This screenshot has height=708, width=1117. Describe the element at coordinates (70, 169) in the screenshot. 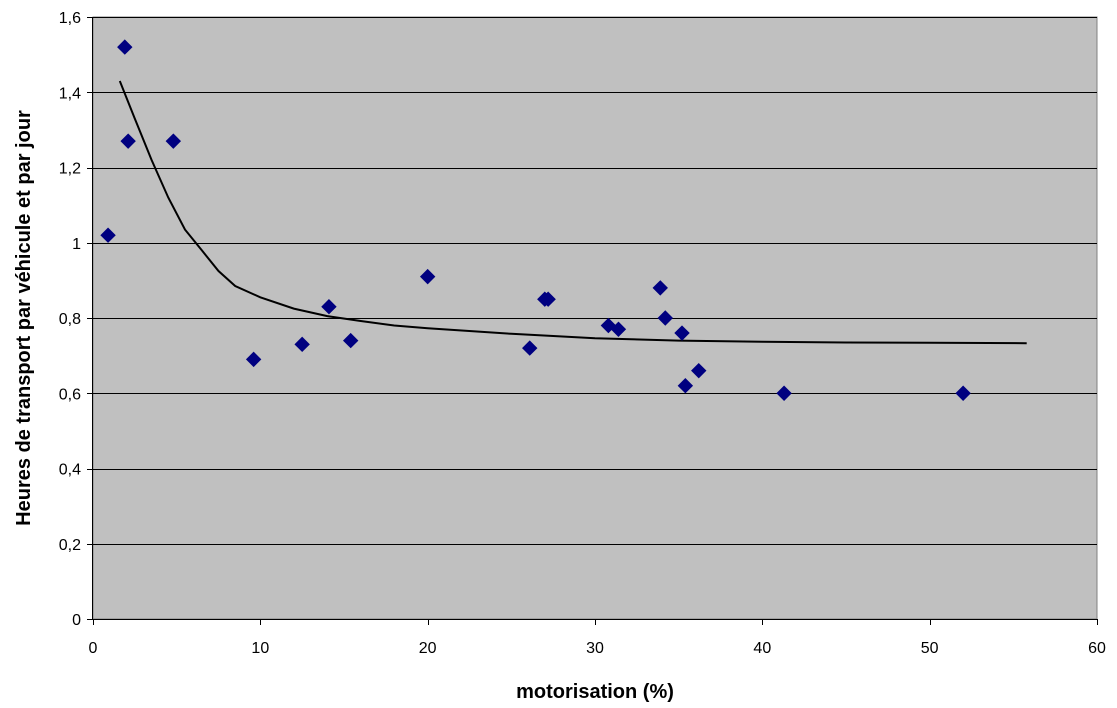

I see `y-tick-label: 1,2` at that location.